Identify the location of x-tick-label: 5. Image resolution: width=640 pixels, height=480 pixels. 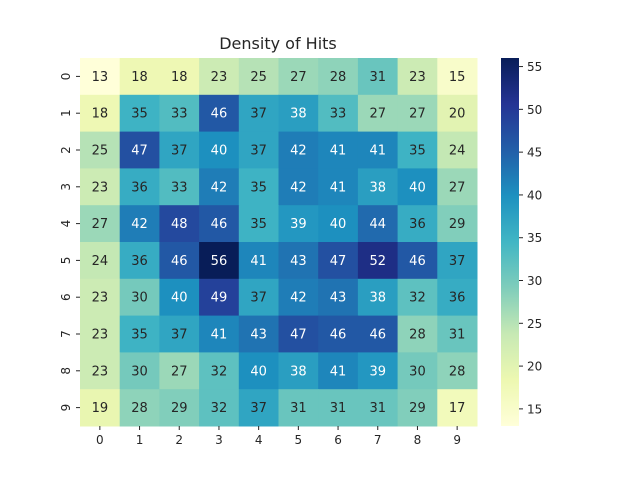
(299, 440).